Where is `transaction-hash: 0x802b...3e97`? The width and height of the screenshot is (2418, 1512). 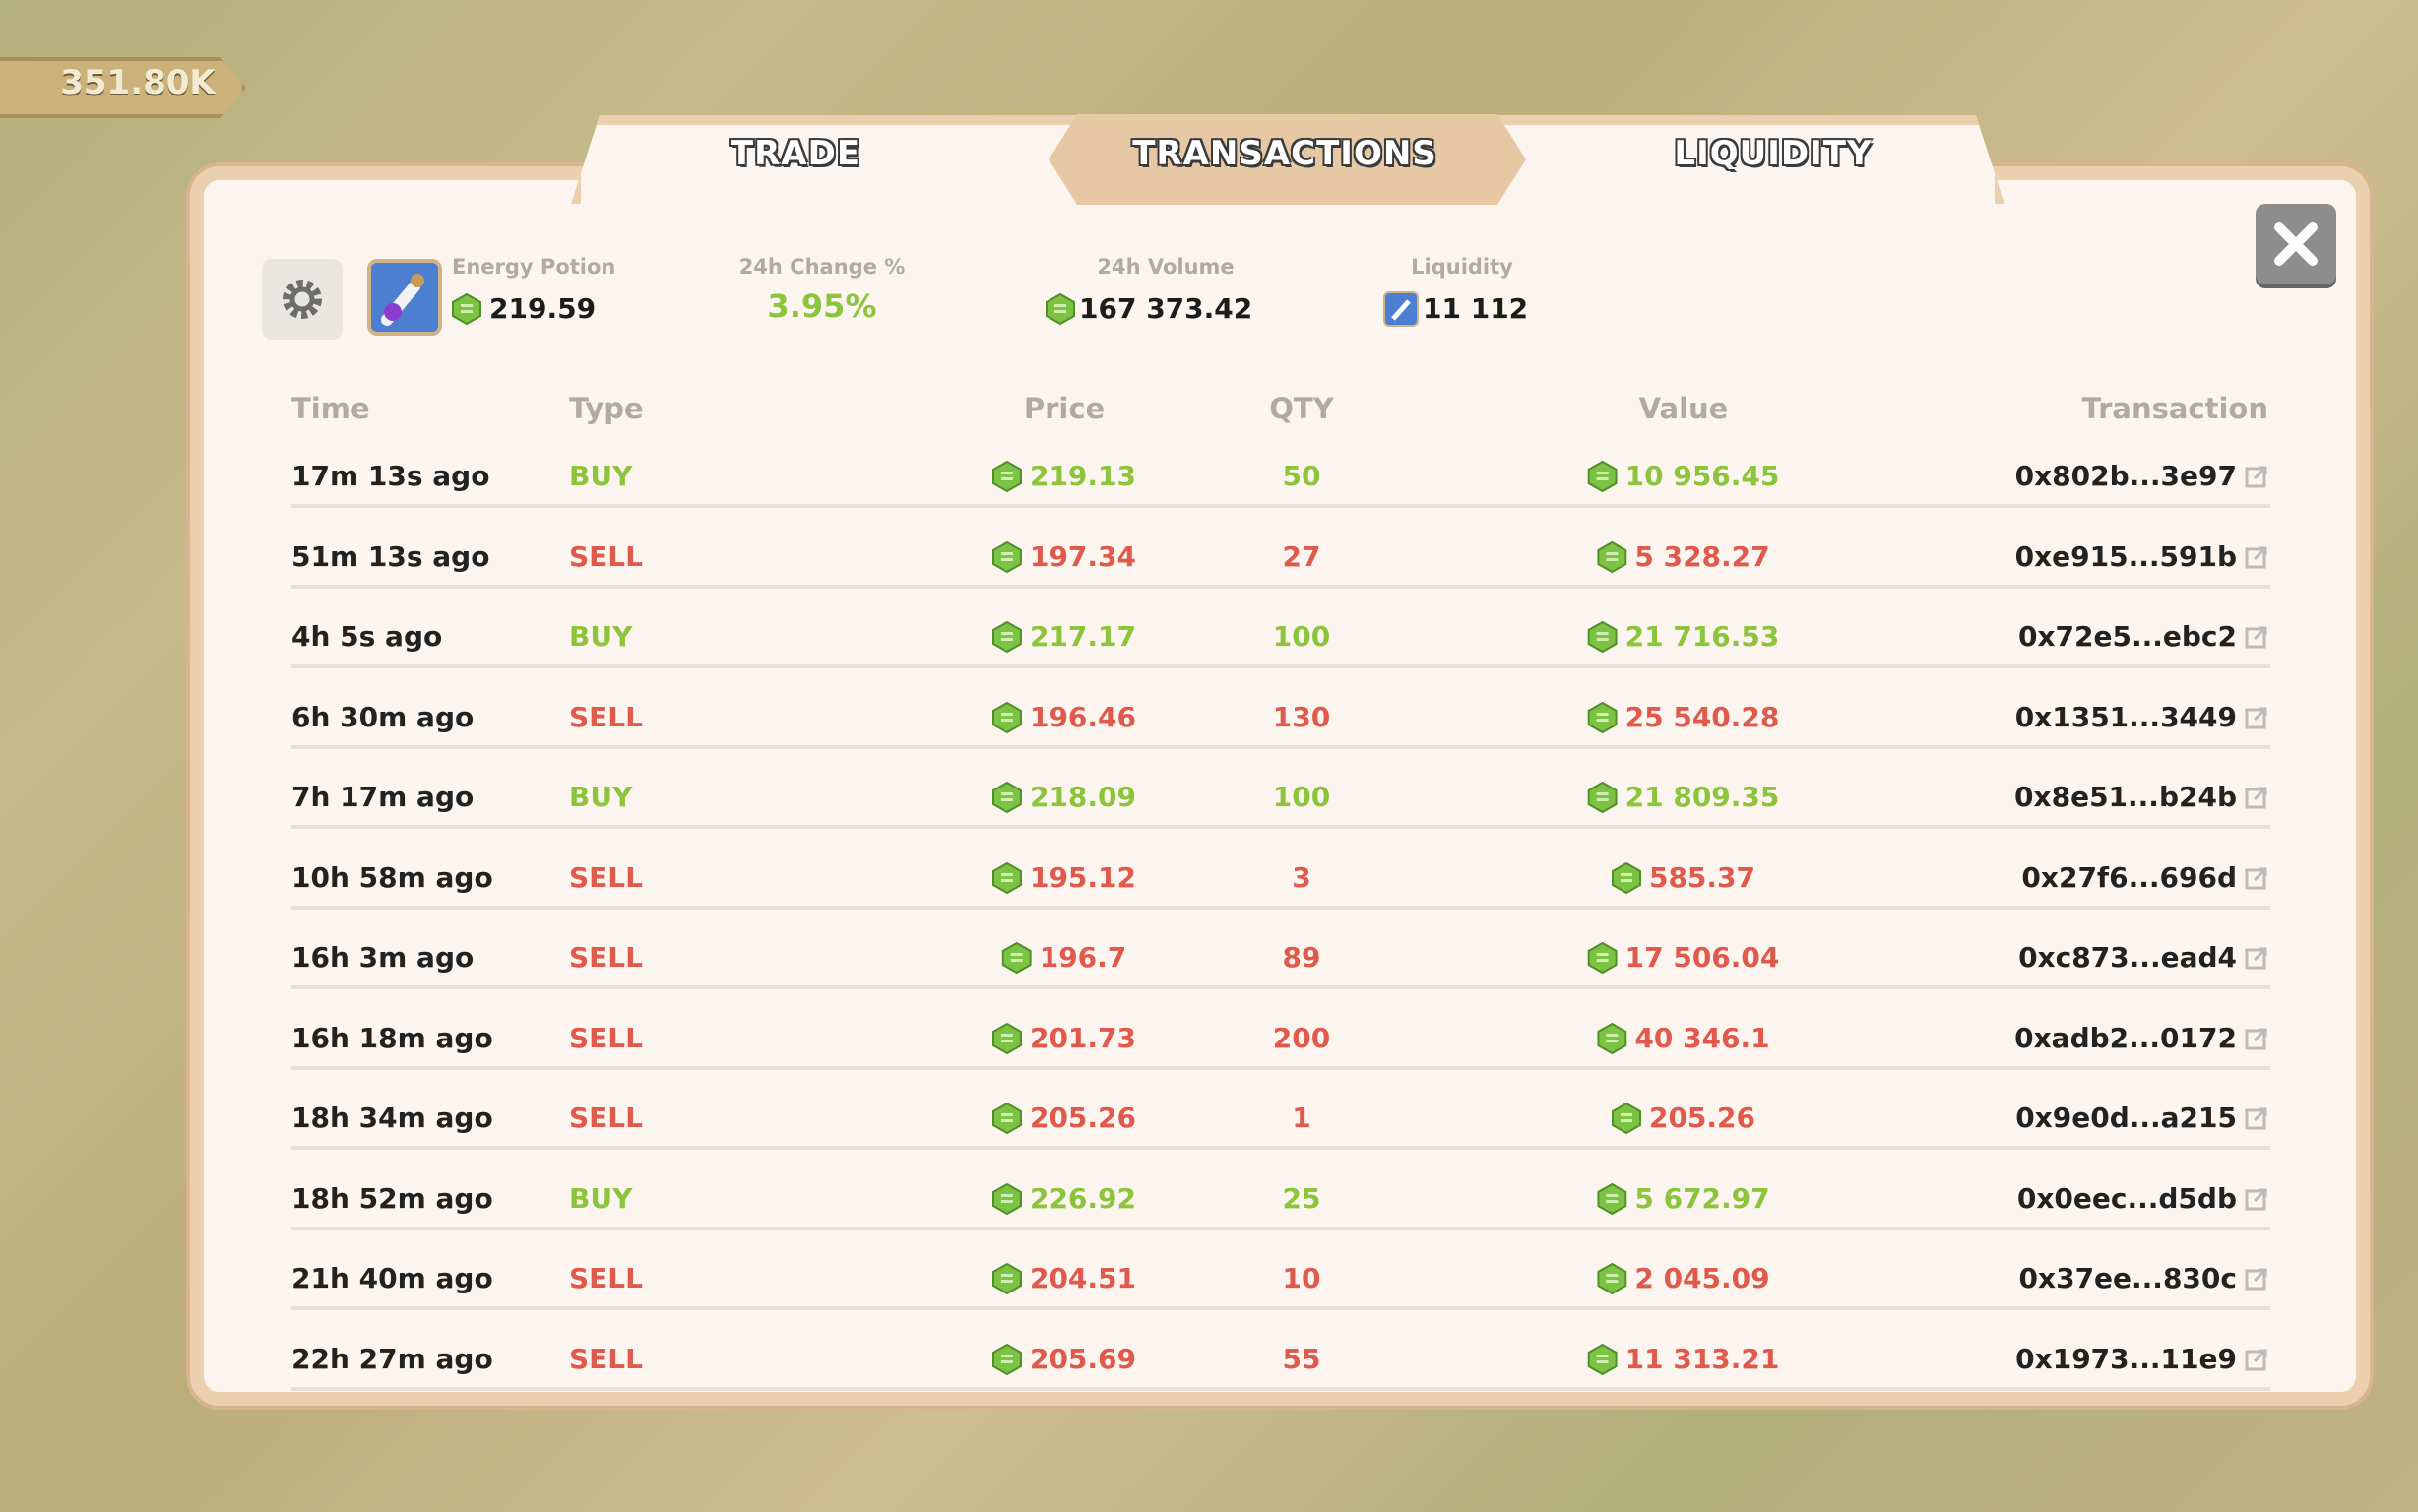
transaction-hash: 0x802b...3e97 is located at coordinates (2125, 476).